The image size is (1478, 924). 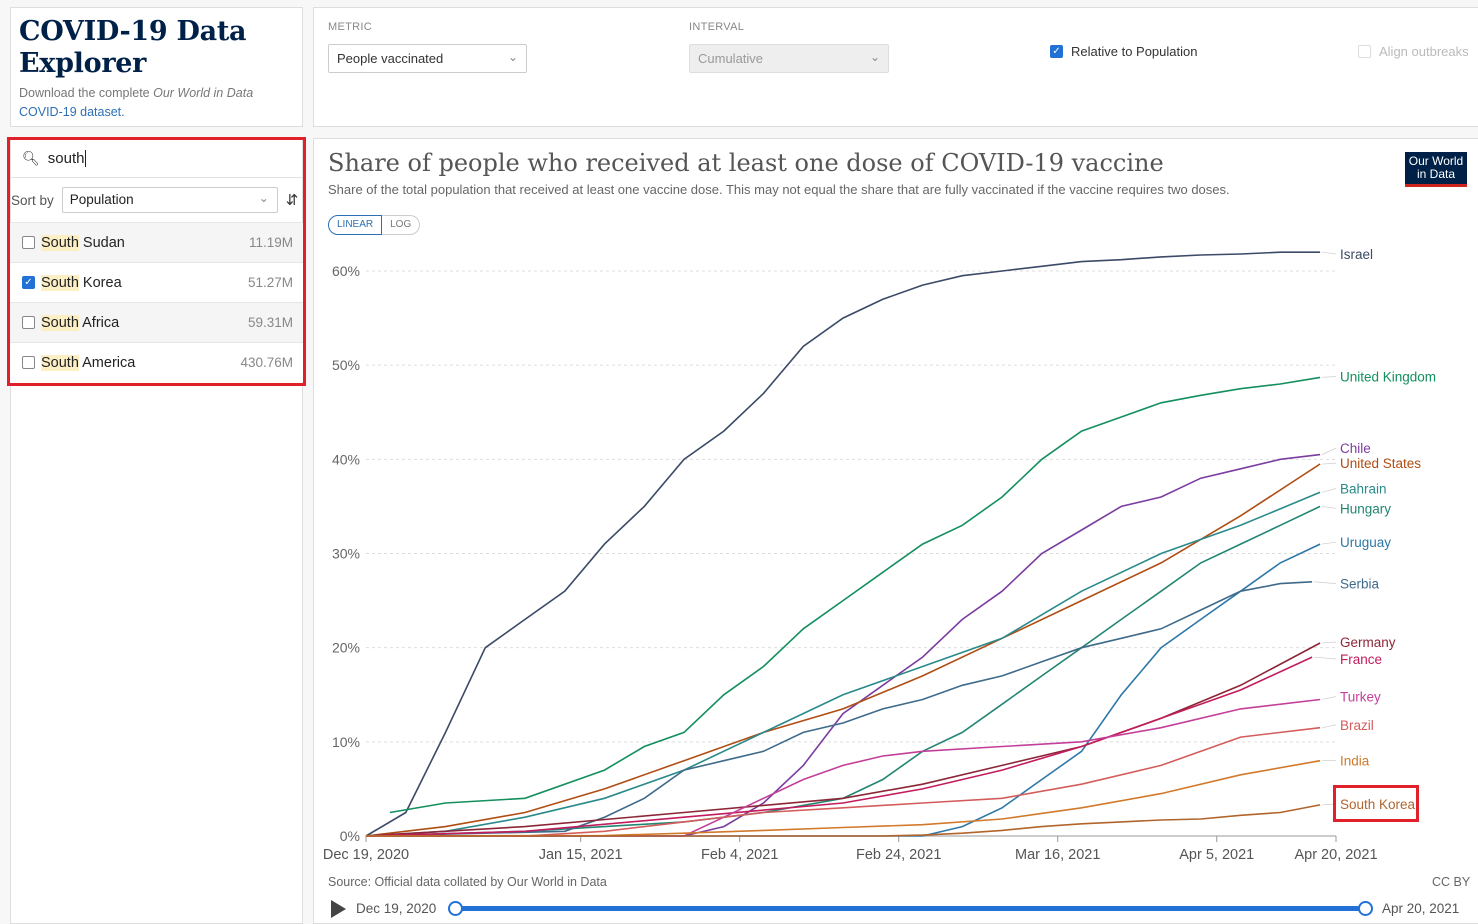 What do you see at coordinates (156, 362) in the screenshot?
I see `result-row: South America 430.76M` at bounding box center [156, 362].